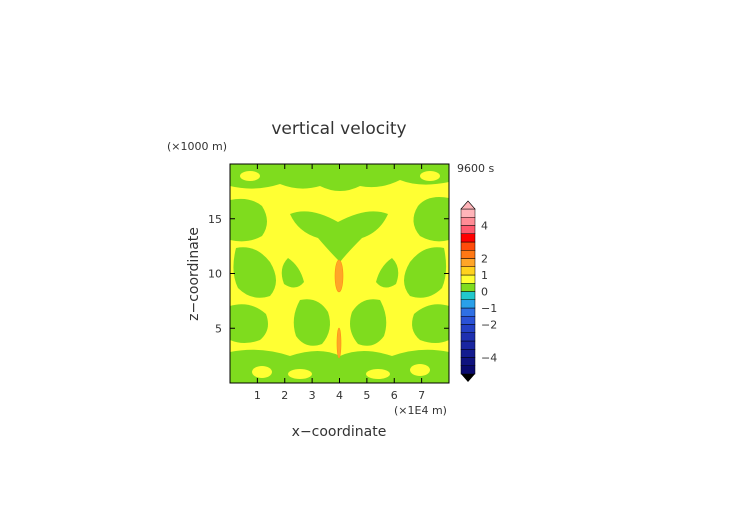 This screenshot has height=532, width=752. I want to click on x-tick-label: 1, so click(257, 395).